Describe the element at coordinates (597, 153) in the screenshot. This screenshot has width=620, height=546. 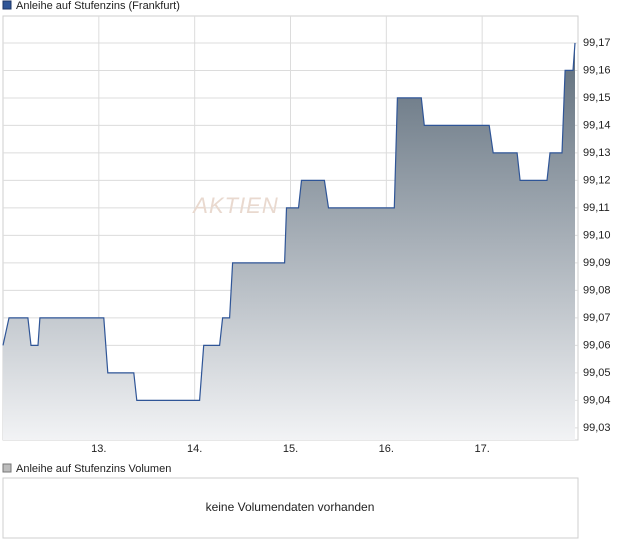
I see `y-tick-label: 99,13` at that location.